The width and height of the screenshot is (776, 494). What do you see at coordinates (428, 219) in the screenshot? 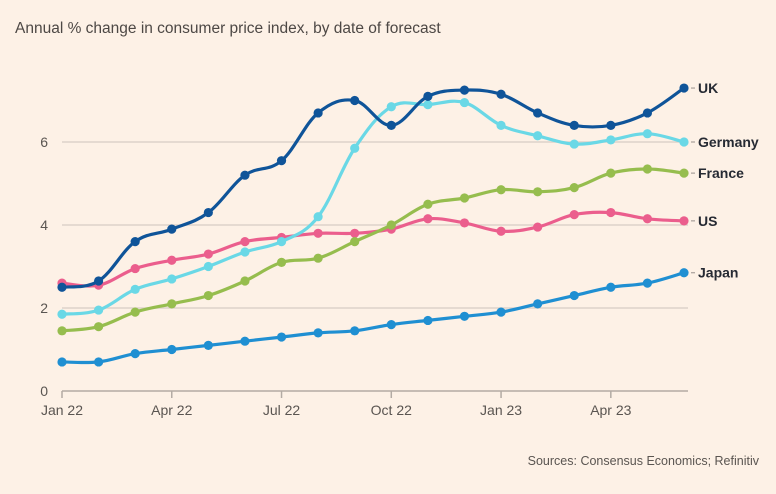
I see `point-us: US Nov 22: 4.15` at bounding box center [428, 219].